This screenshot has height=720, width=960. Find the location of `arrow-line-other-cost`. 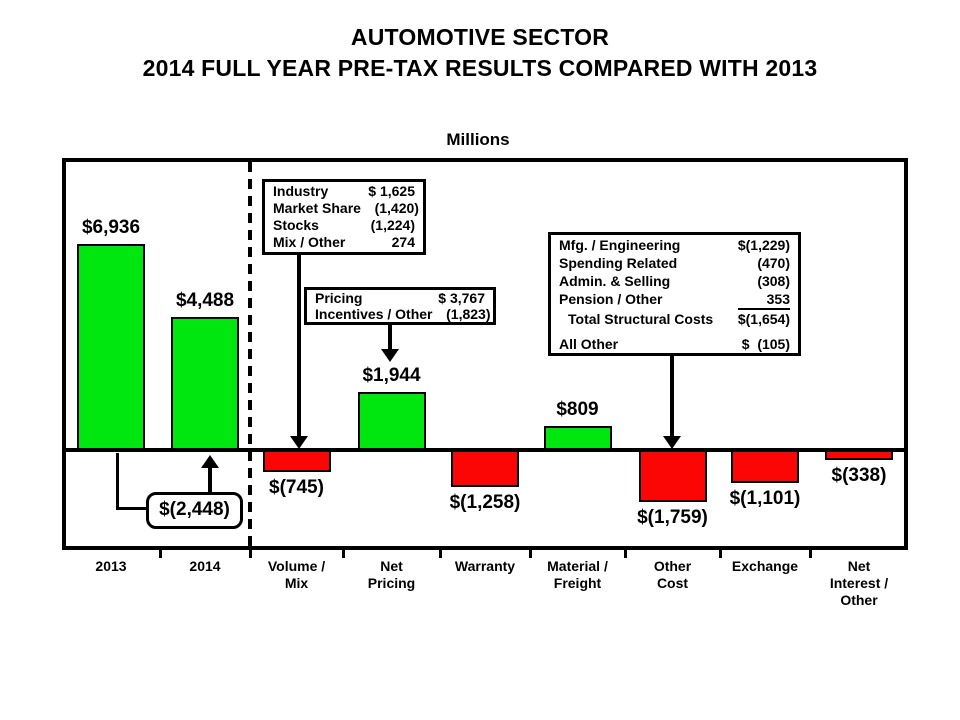

arrow-line-other-cost is located at coordinates (672, 396).